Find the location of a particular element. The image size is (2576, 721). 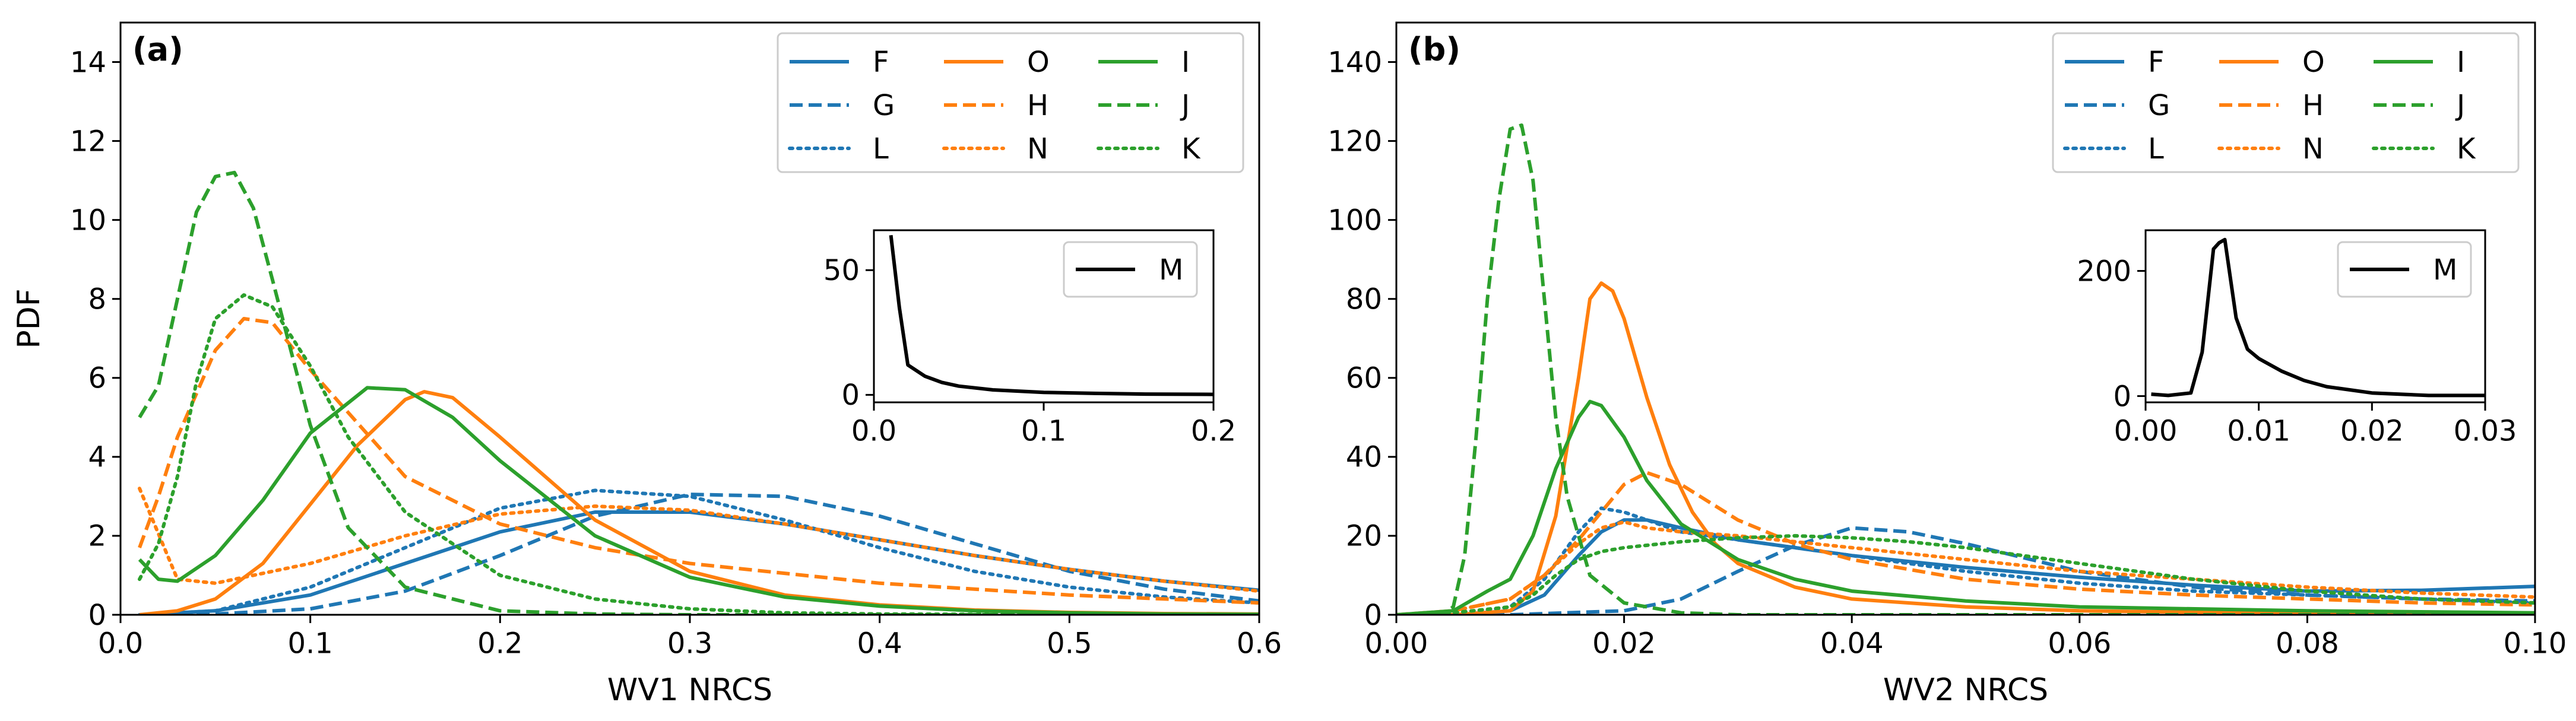

inset-x-tick-label: 0.02 is located at coordinates (2372, 430).